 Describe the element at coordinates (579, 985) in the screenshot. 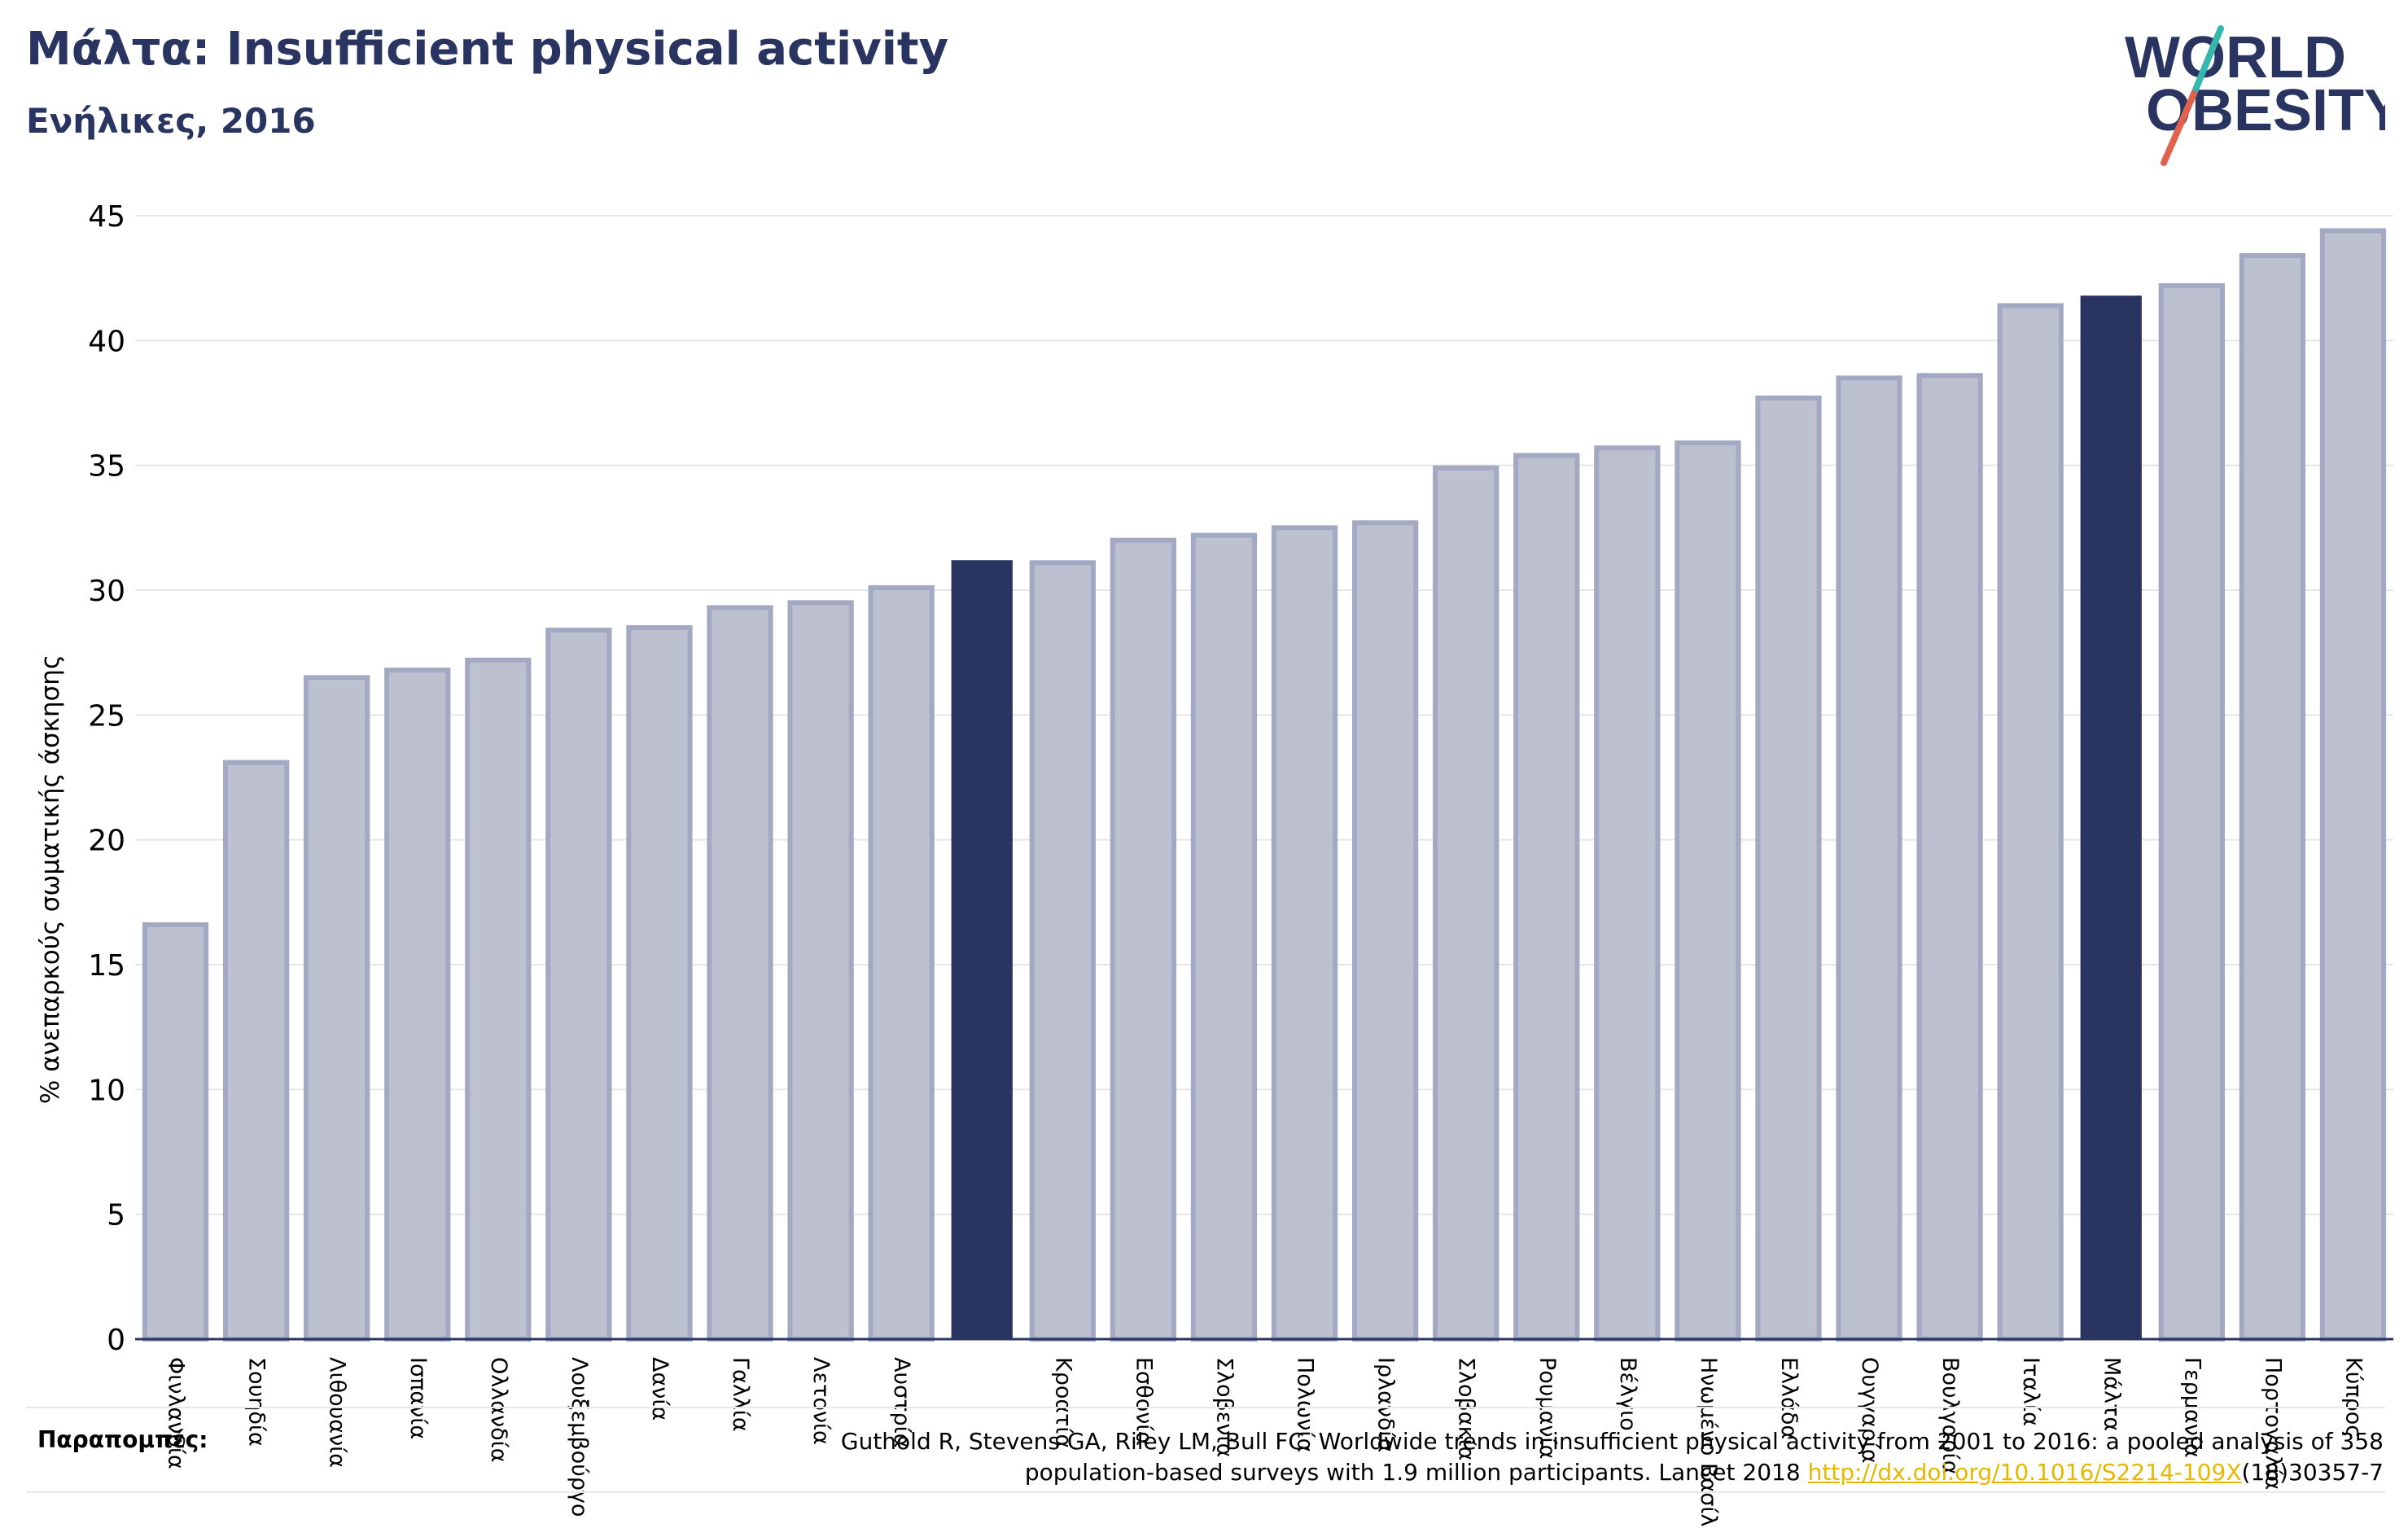

I see `bar-Λουξεμβούργο` at that location.